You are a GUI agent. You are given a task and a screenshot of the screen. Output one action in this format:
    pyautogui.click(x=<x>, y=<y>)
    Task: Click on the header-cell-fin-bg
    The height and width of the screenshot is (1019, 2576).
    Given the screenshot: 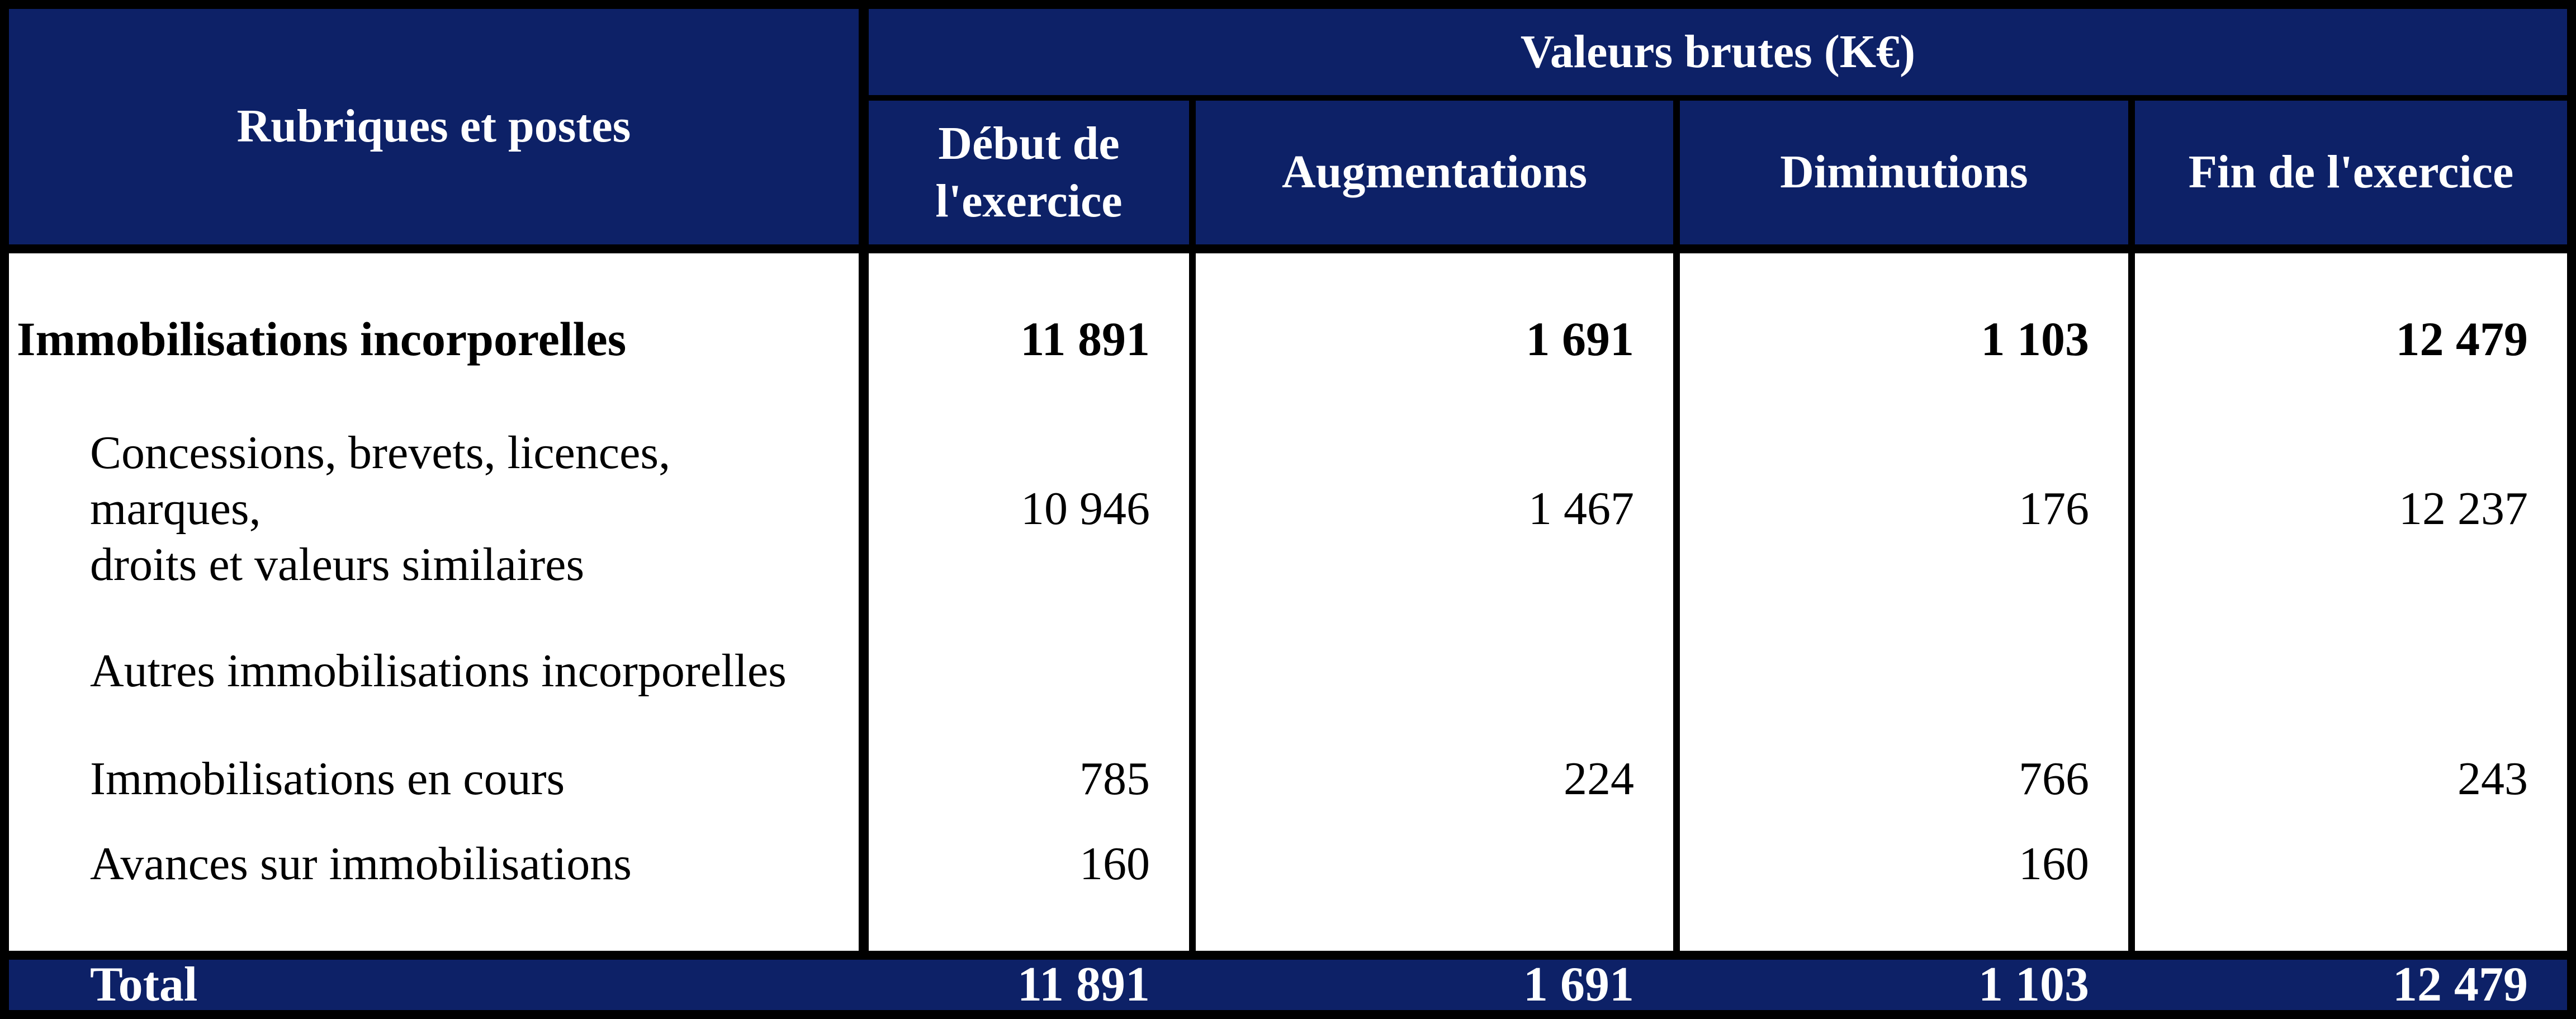 What is the action you would take?
    pyautogui.click(x=2351, y=172)
    